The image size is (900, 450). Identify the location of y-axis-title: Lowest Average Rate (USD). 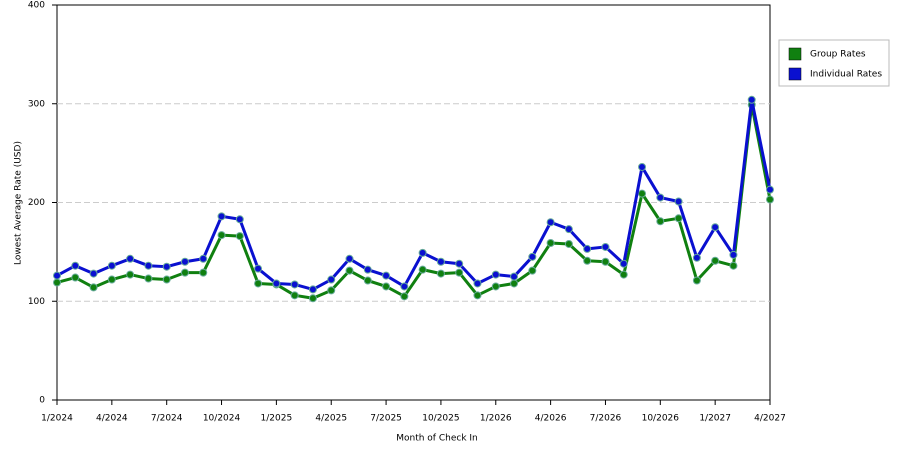
(19, 203).